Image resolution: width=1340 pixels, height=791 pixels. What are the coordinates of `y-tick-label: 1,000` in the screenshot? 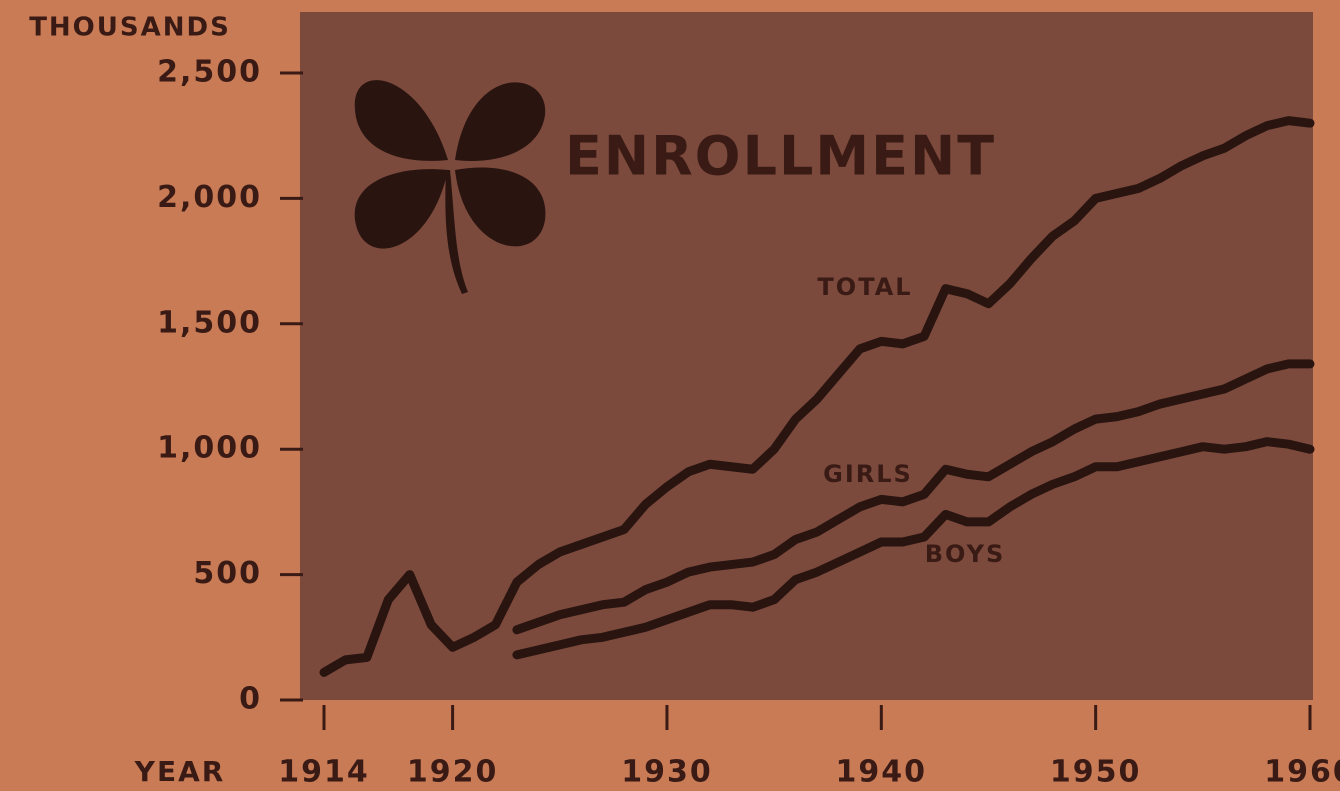 It's located at (209, 448).